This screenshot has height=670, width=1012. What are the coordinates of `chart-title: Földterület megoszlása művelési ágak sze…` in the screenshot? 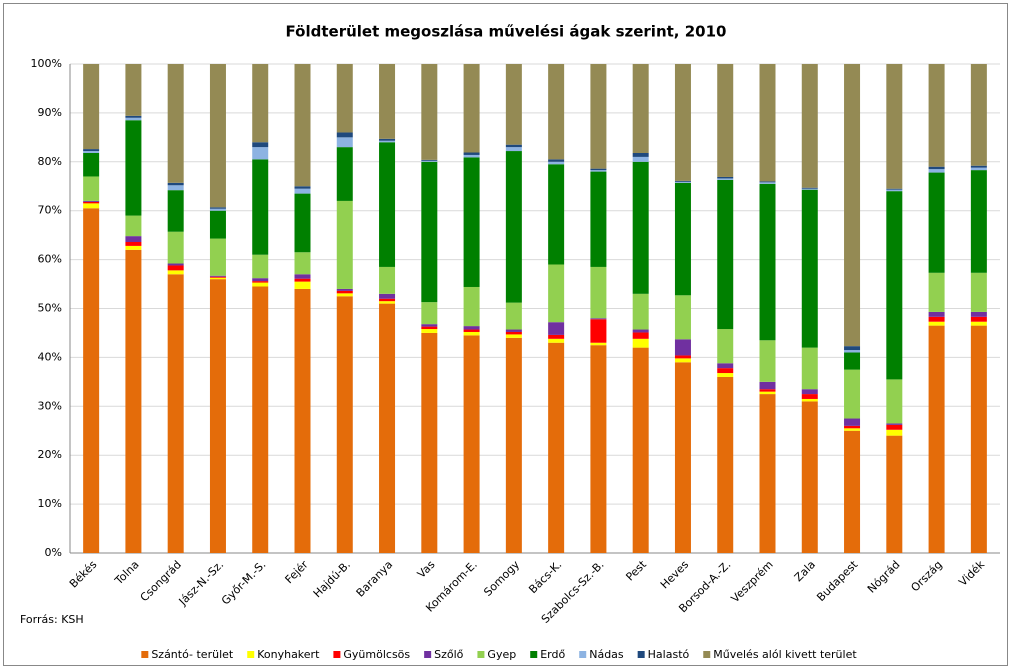 It's located at (506, 32).